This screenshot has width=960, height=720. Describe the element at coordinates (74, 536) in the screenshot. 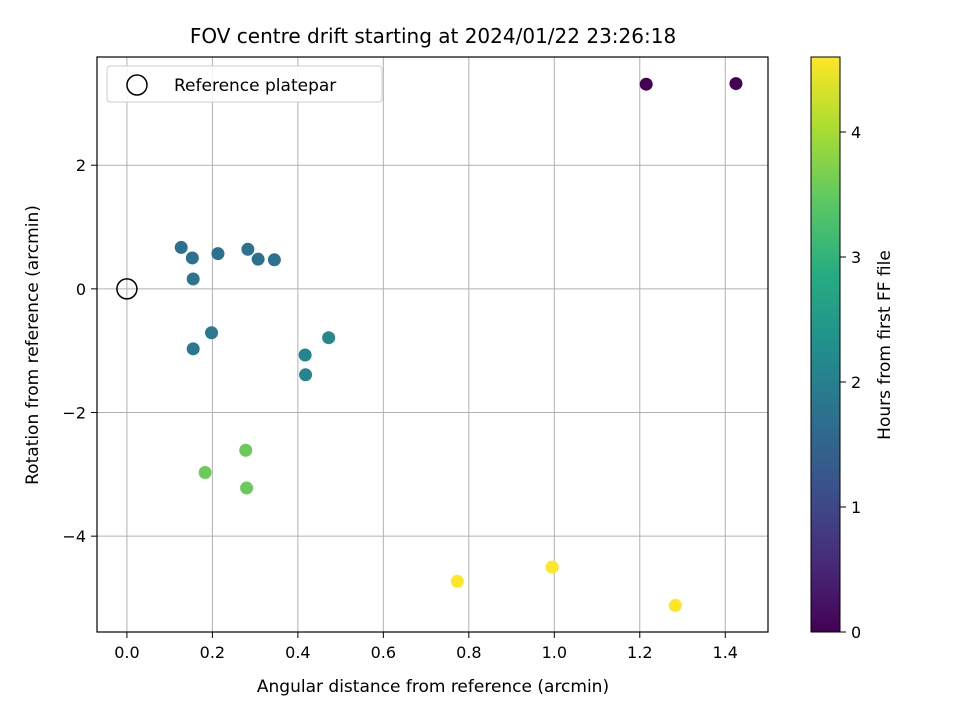

I see `y-tick-label: −4` at that location.